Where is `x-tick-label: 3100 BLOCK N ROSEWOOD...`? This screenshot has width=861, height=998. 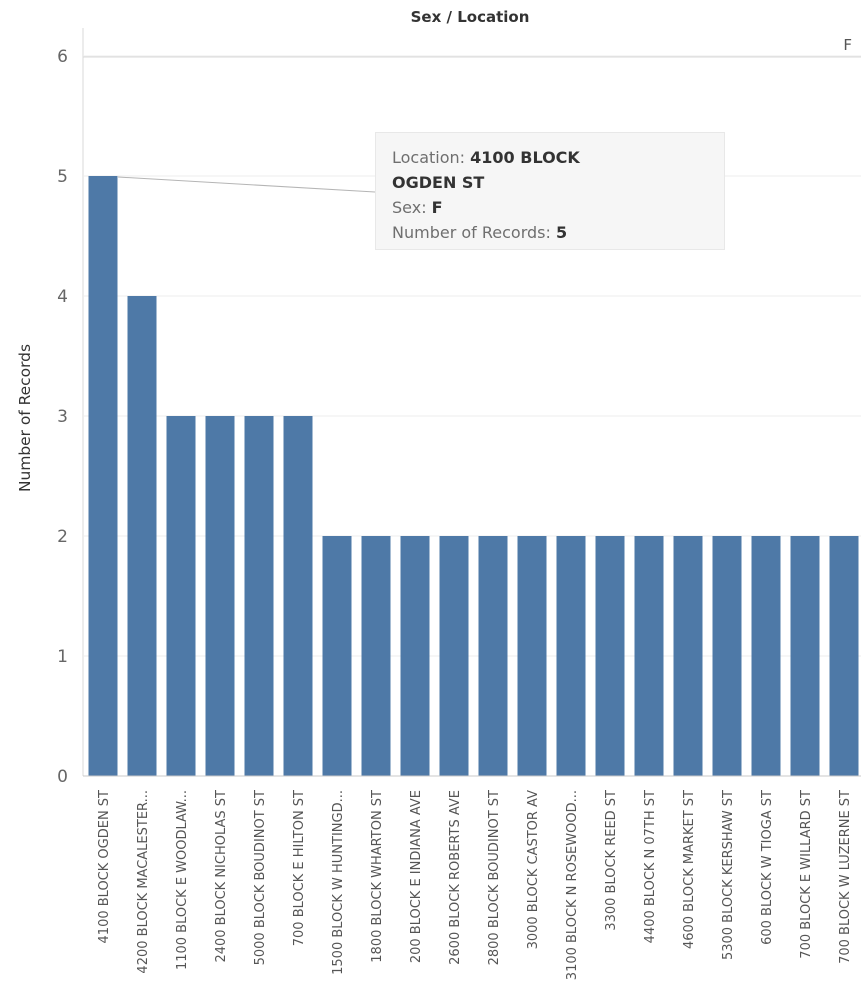
x-tick-label: 3100 BLOCK N ROSEWOOD... is located at coordinates (572, 885).